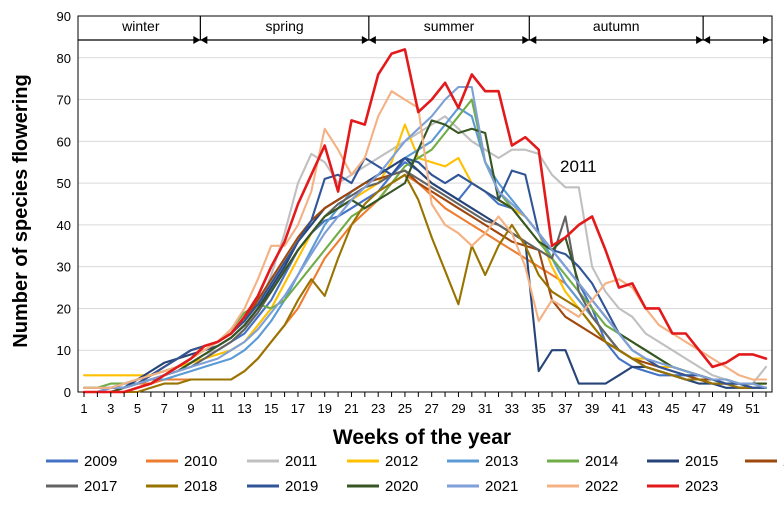  Describe the element at coordinates (645, 408) in the screenshot. I see `x-tick-43: 43` at that location.